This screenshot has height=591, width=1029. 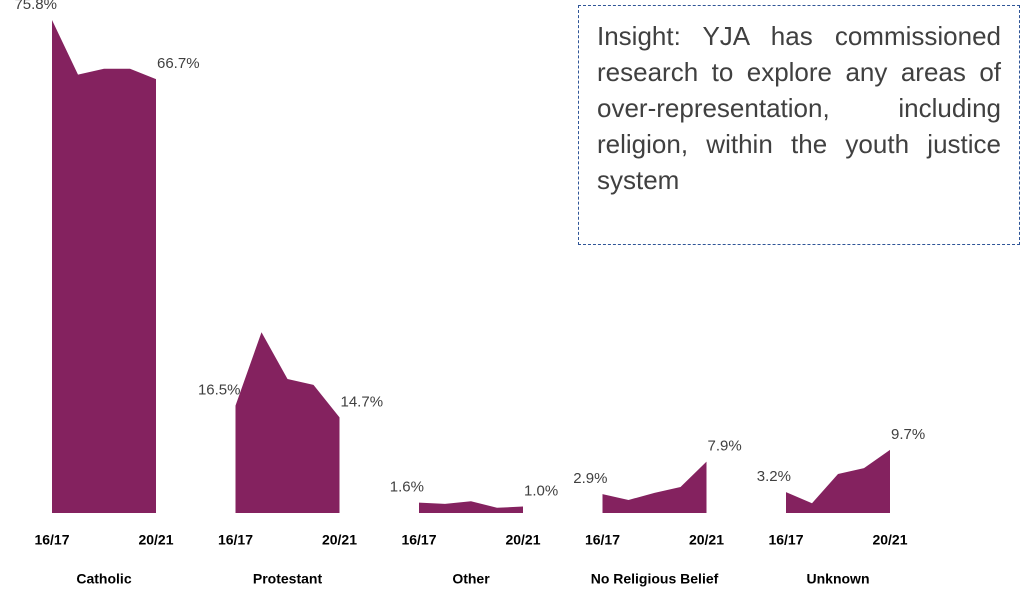 What do you see at coordinates (541, 490) in the screenshot?
I see `value-label: 1.0%` at bounding box center [541, 490].